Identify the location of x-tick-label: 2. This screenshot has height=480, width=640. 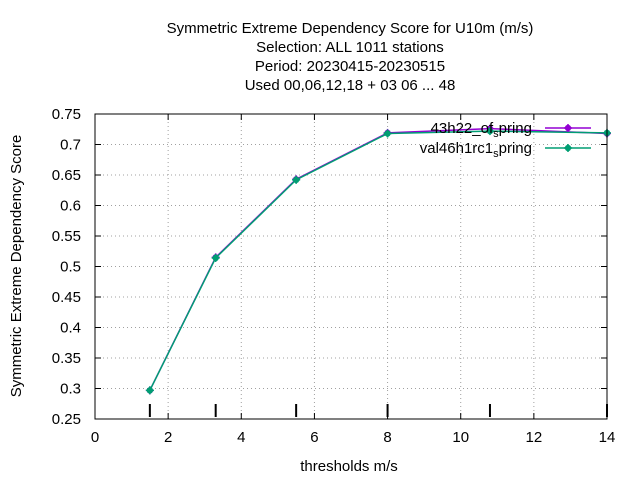
(168, 437).